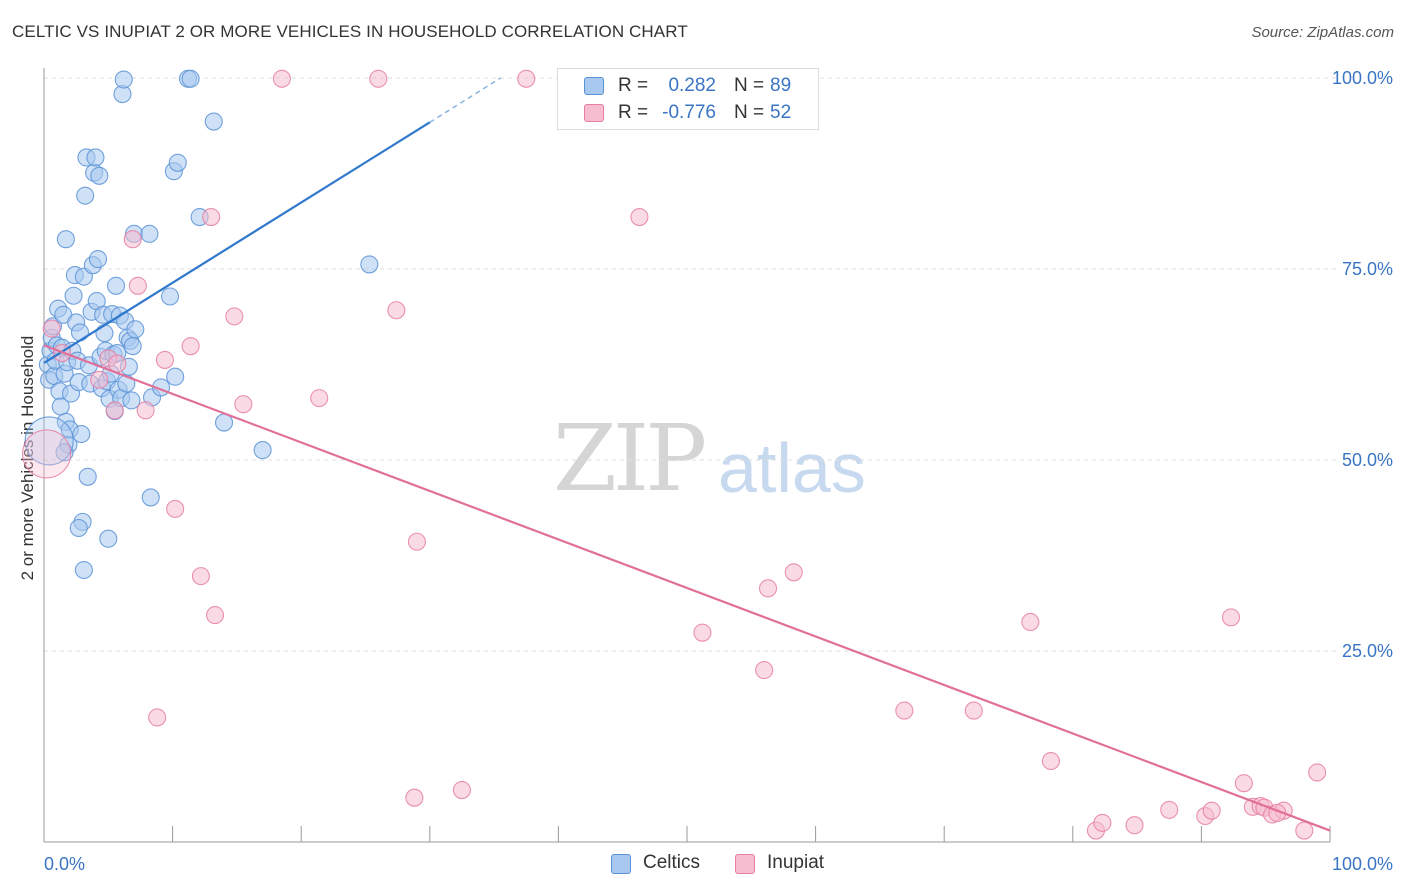 This screenshot has width=1406, height=892. I want to click on series-legend: Celtics Inupiat, so click(703, 865).